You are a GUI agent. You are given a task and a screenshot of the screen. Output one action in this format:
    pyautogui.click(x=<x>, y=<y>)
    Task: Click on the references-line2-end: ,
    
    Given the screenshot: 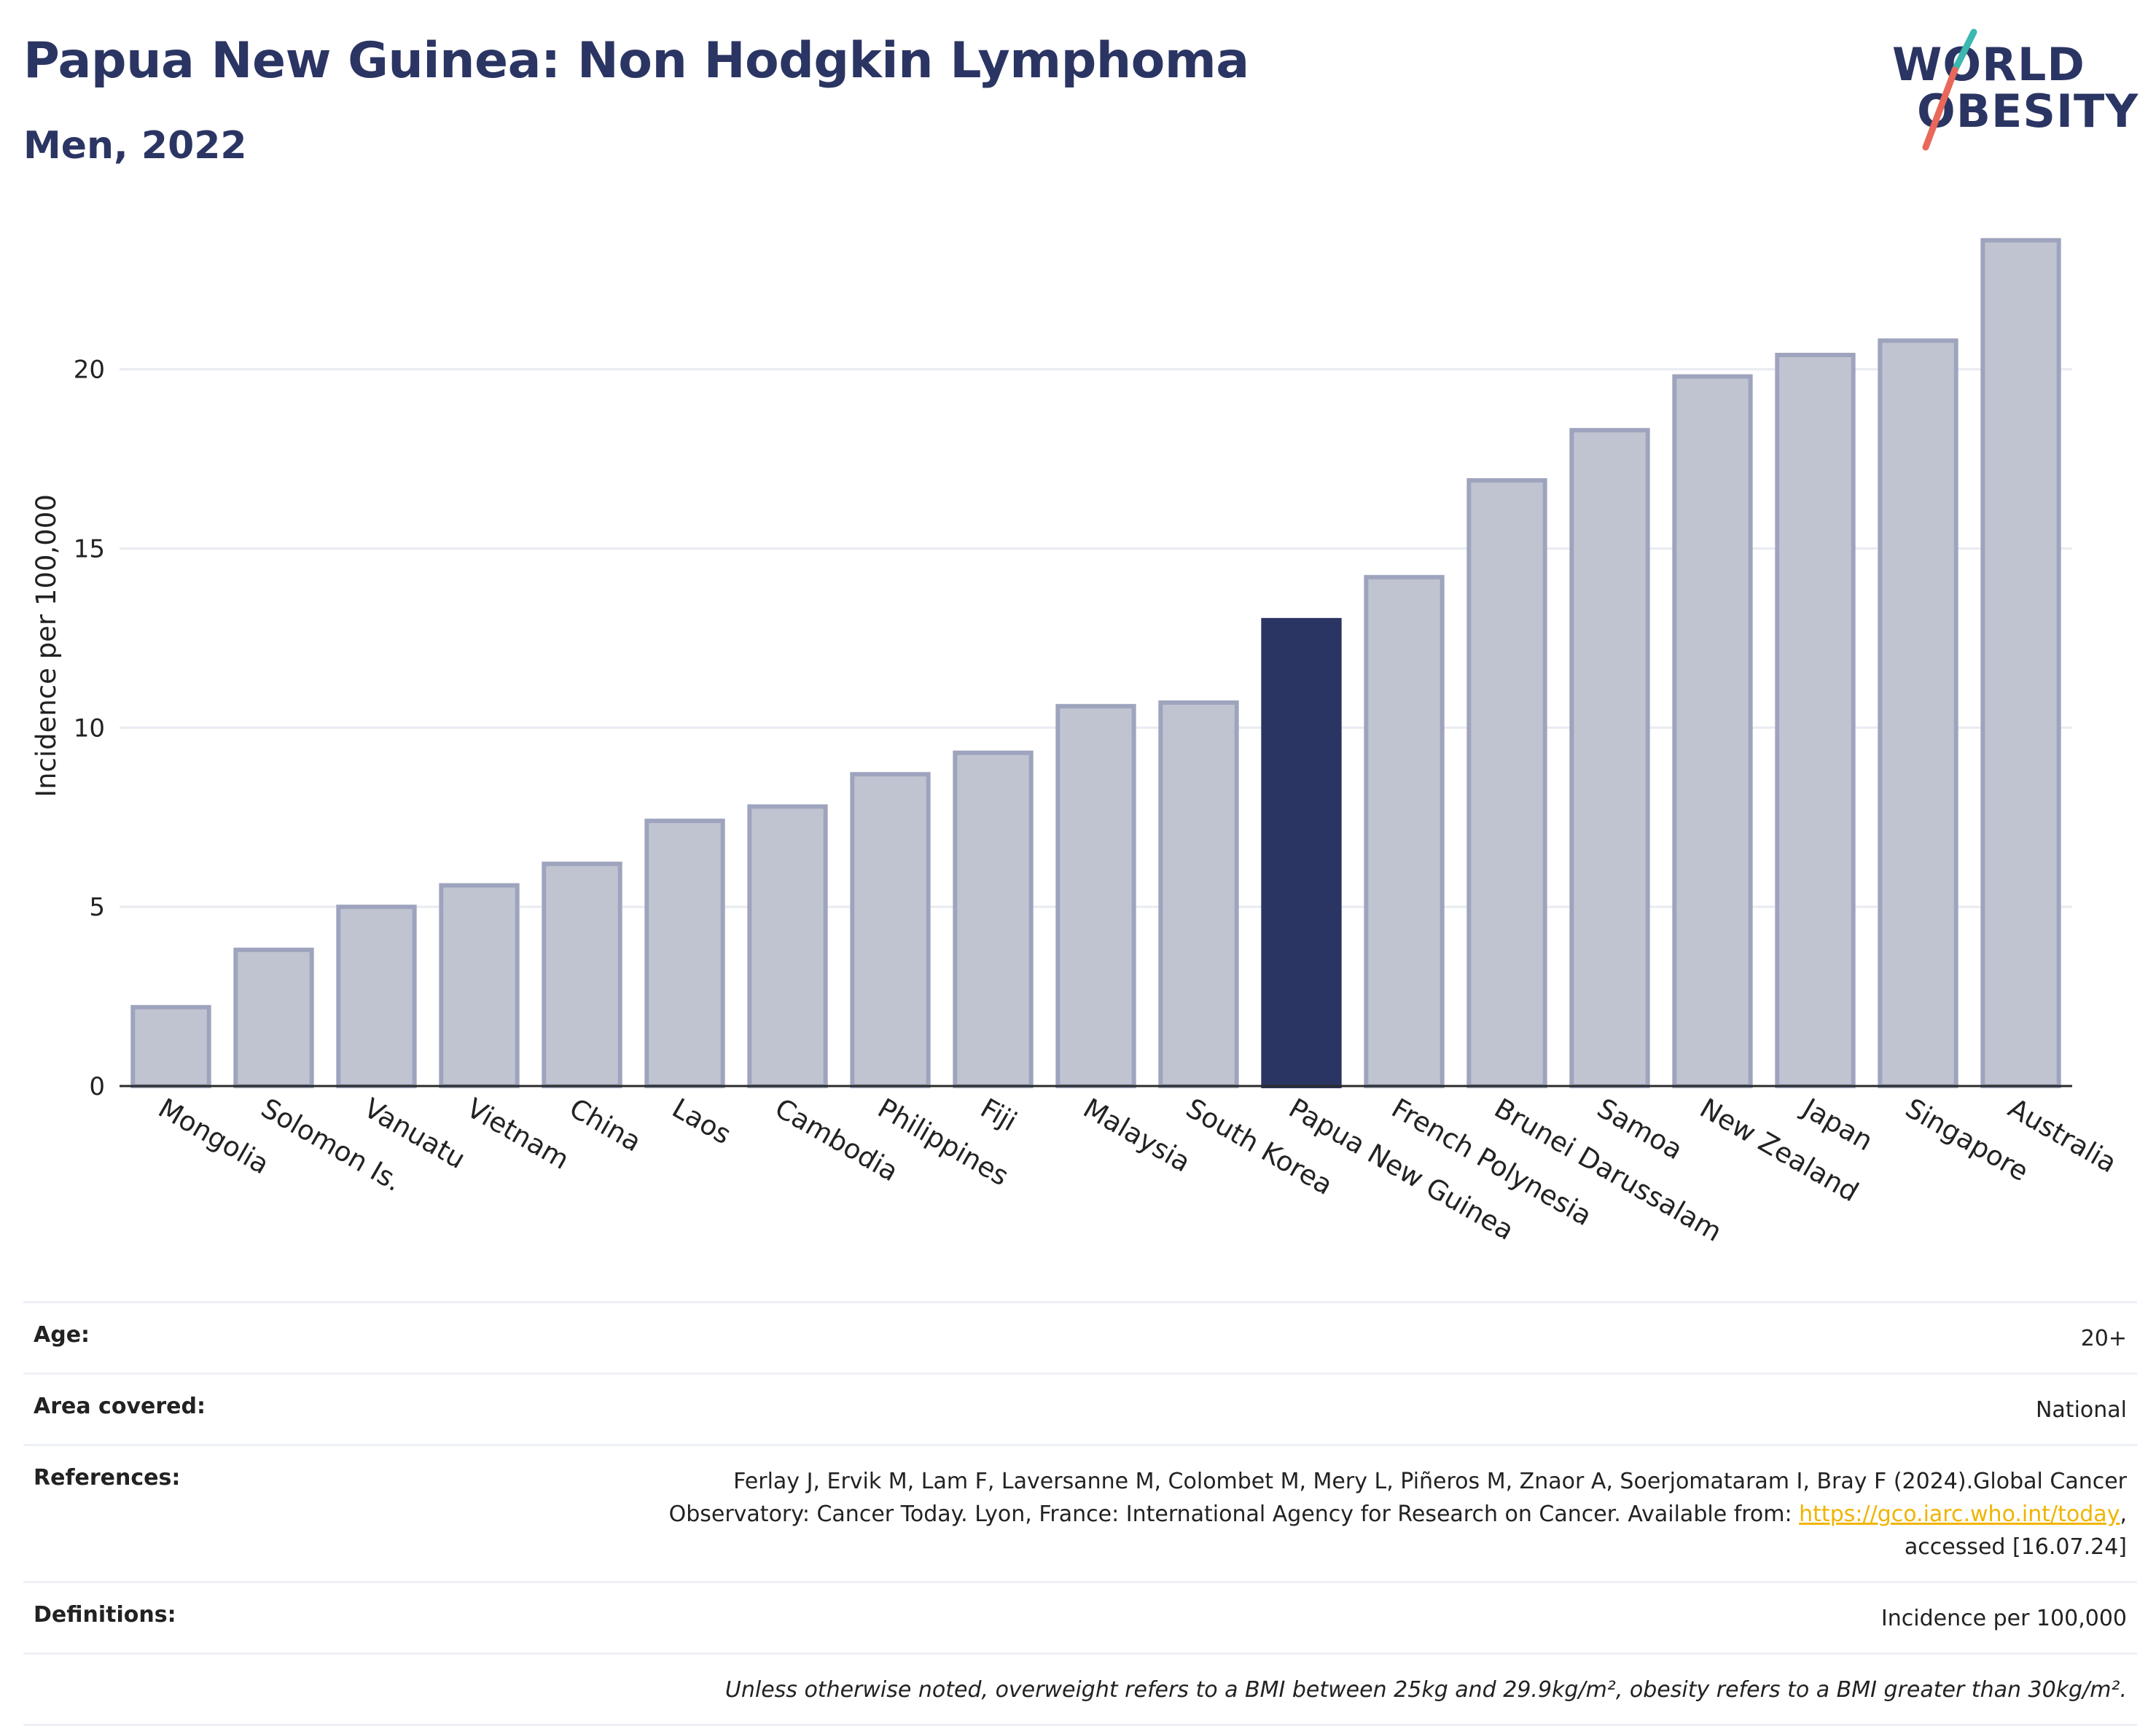 What is the action you would take?
    pyautogui.click(x=2124, y=1514)
    